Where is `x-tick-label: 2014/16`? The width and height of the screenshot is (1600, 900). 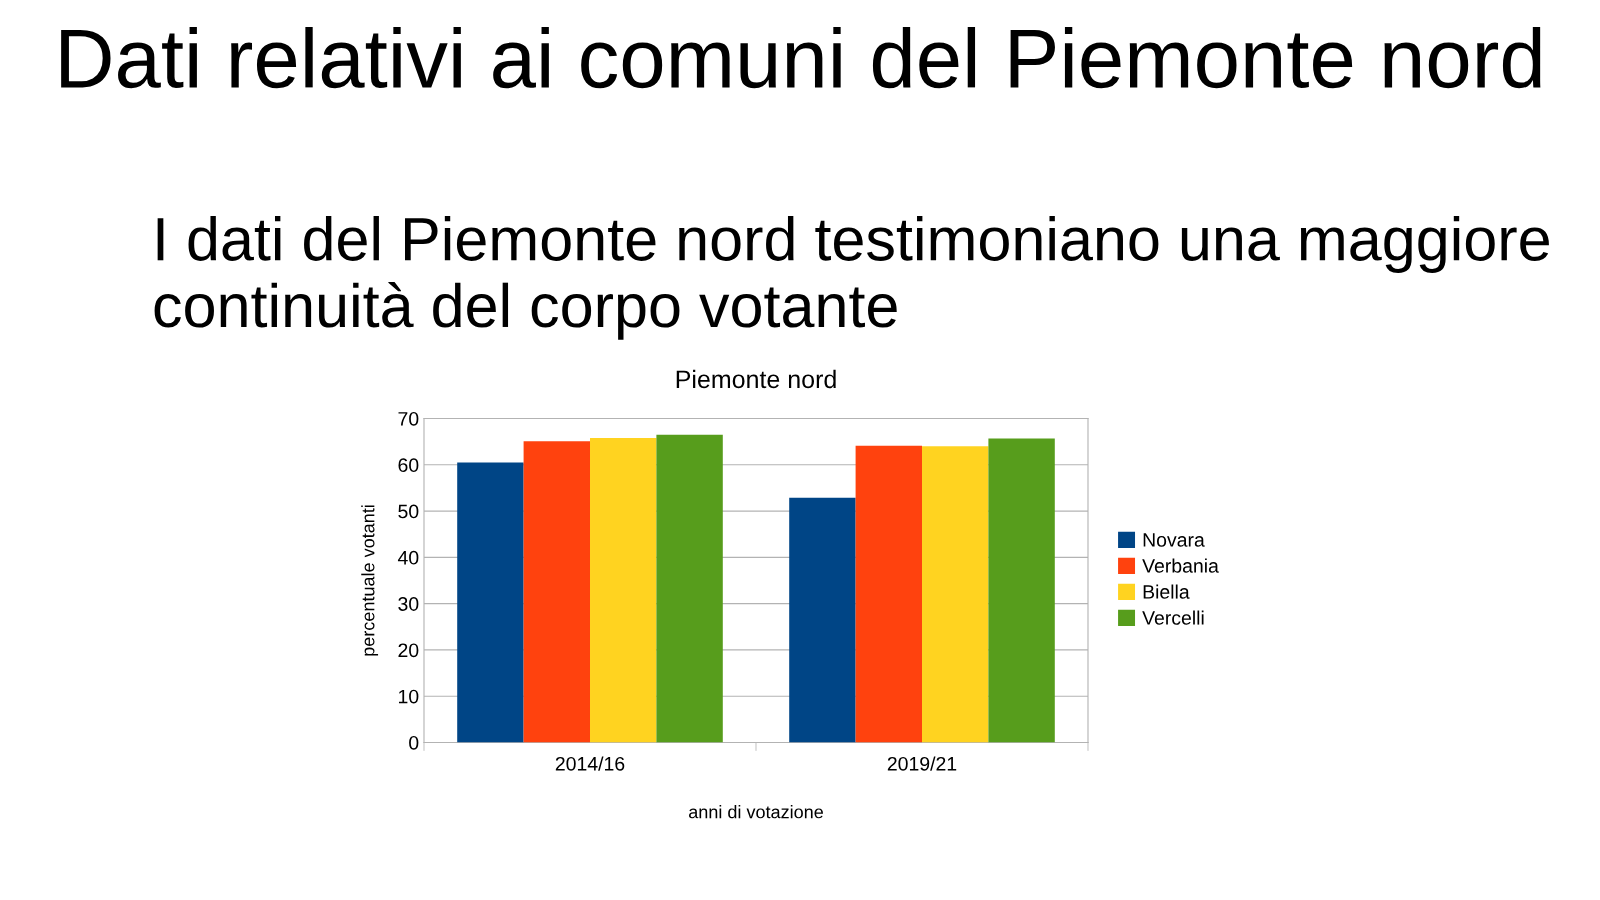
x-tick-label: 2014/16 is located at coordinates (590, 763).